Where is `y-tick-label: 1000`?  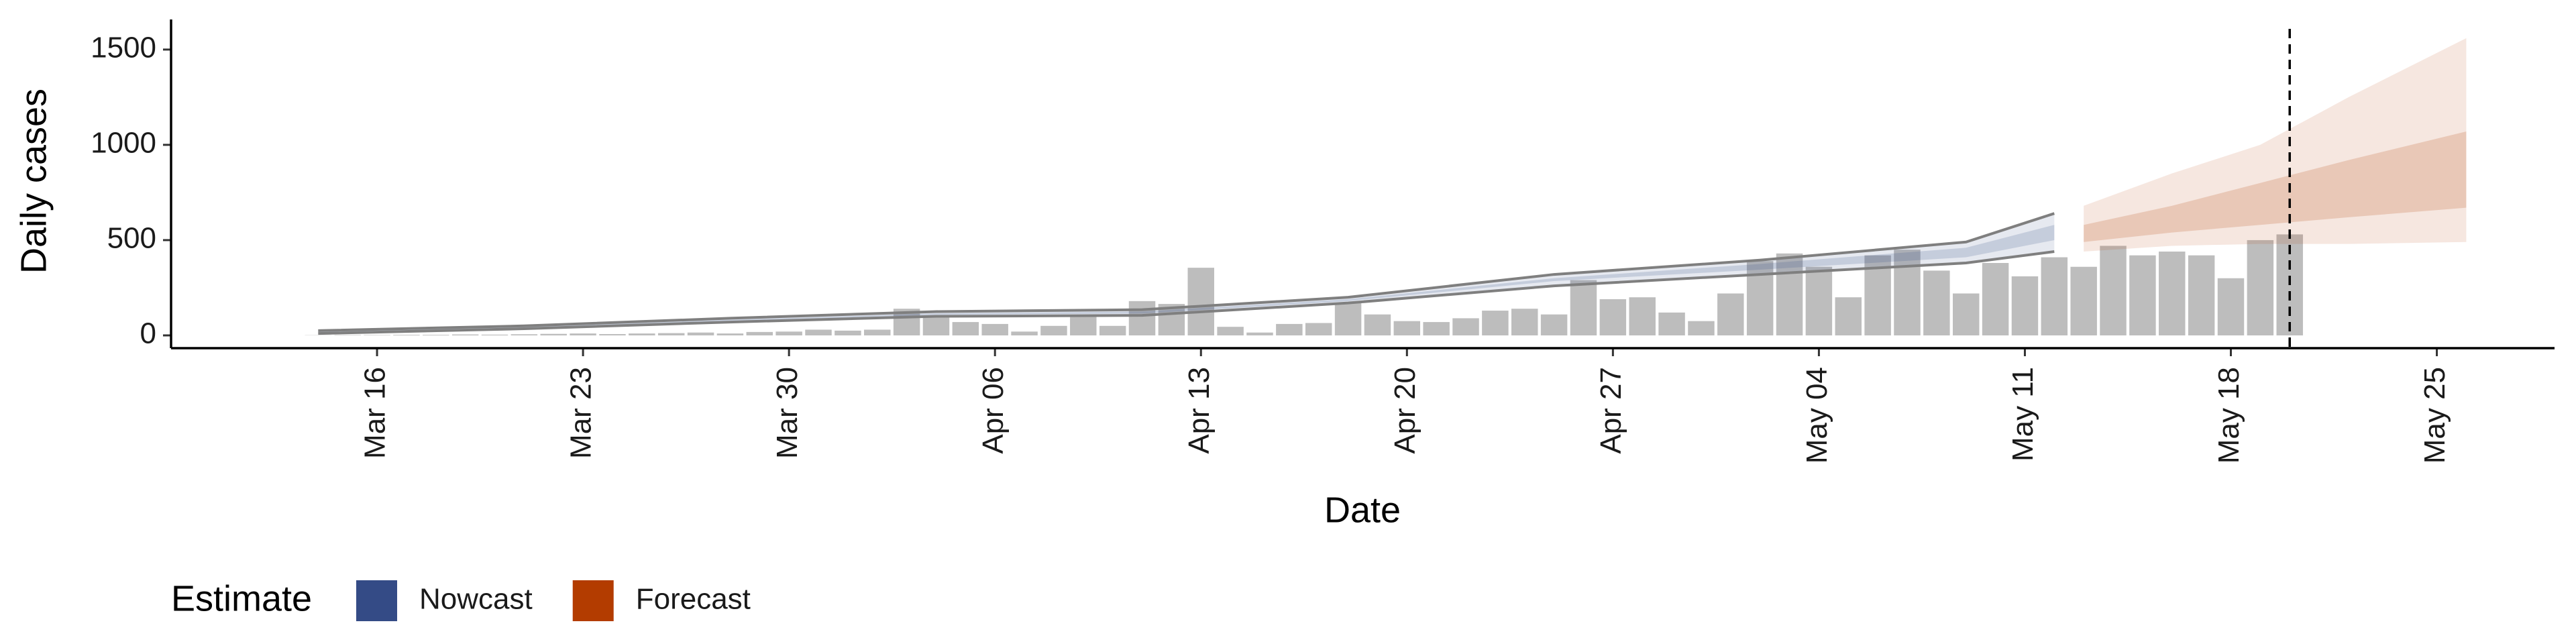
y-tick-label: 1000 is located at coordinates (123, 143).